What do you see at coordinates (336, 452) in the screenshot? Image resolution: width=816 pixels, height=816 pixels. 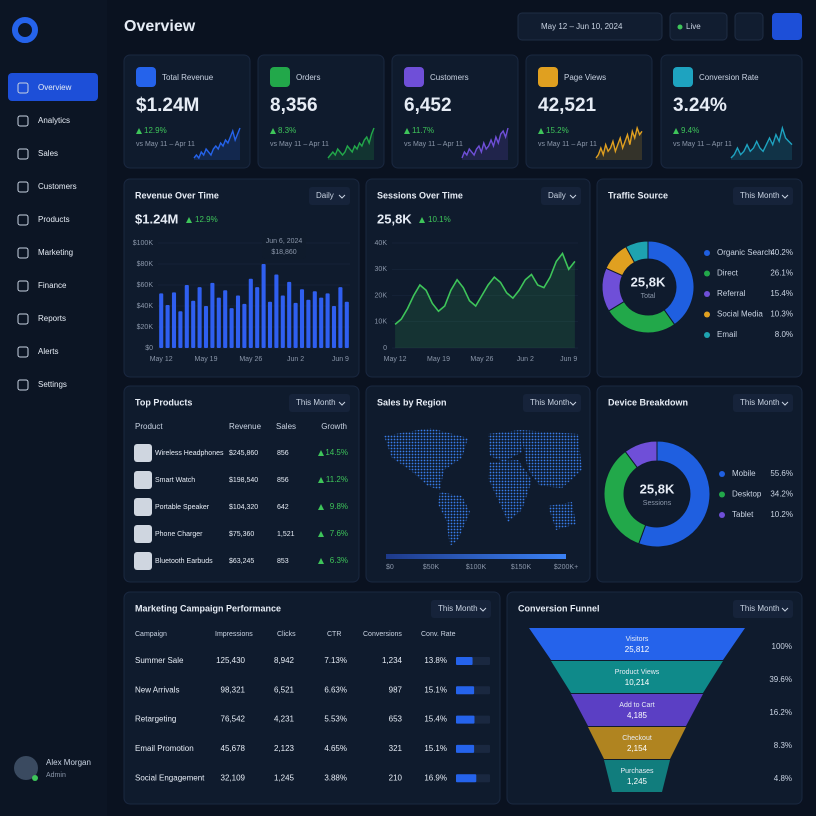 I see `product-growth: 14.5%` at bounding box center [336, 452].